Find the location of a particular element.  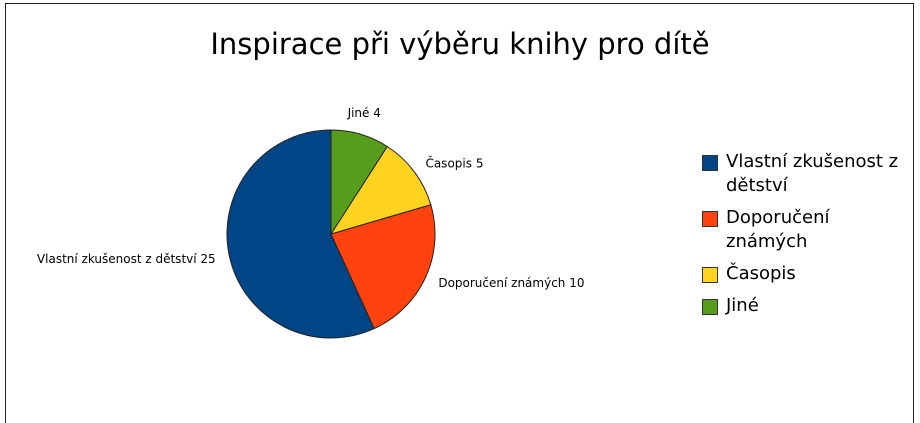

legend-item: Doporučení známých is located at coordinates (804, 230).